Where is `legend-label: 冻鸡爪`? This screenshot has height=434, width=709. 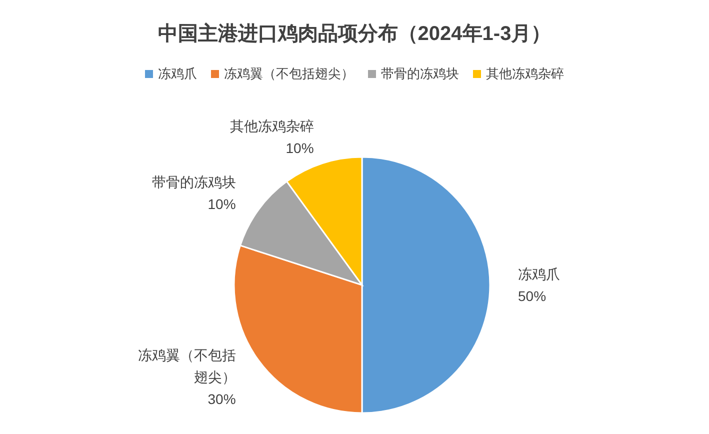
legend-label: 冻鸡爪 is located at coordinates (177, 74).